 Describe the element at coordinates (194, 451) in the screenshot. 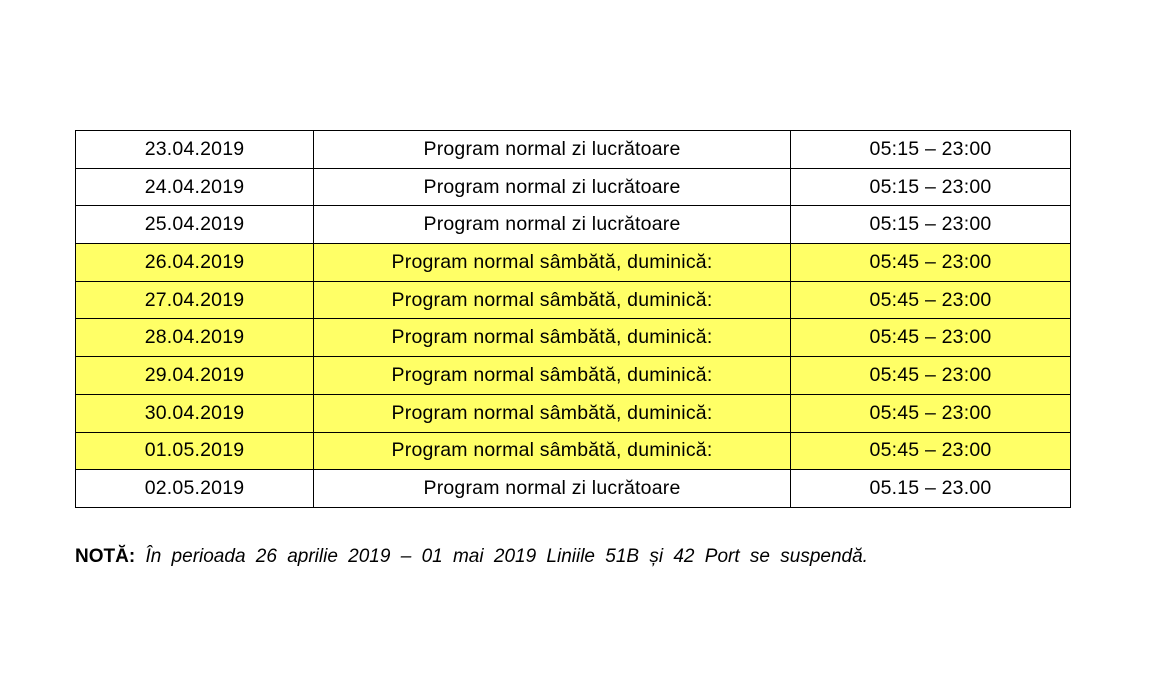

I see `date-cell: 01.05.2019` at that location.